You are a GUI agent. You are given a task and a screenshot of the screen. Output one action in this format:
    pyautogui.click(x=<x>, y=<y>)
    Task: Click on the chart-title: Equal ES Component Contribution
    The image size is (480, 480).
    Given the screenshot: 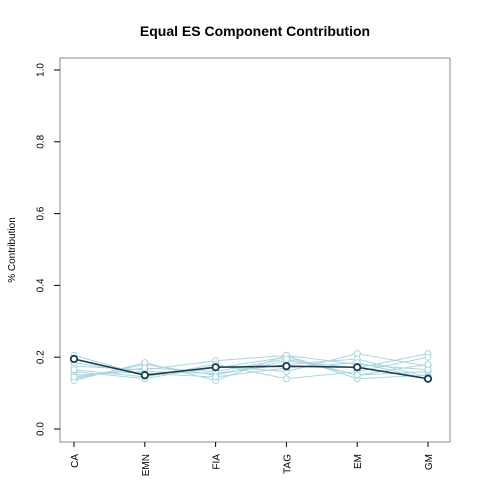 What is the action you would take?
    pyautogui.click(x=255, y=31)
    